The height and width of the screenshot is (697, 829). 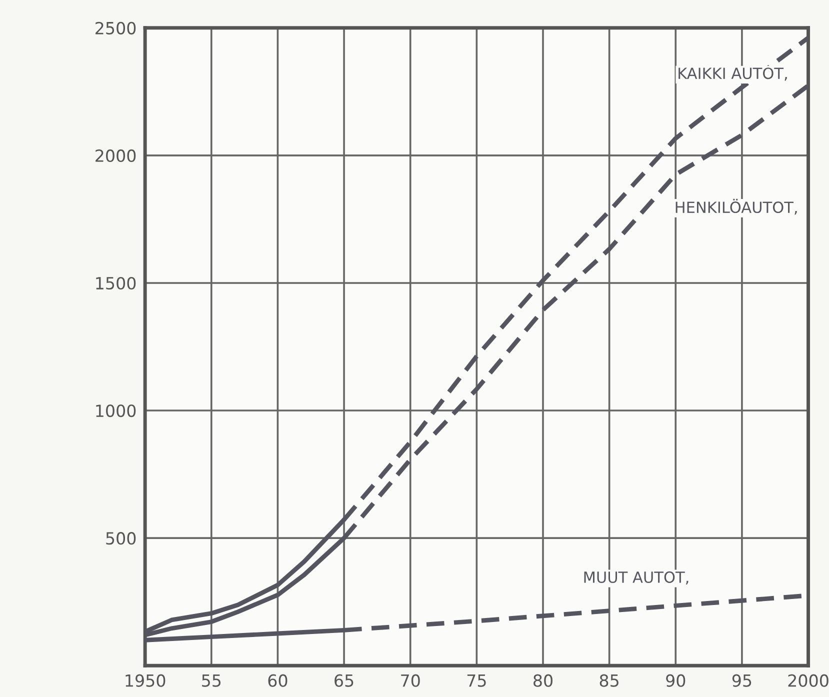 What do you see at coordinates (410, 680) in the screenshot?
I see `x-tick-label: 70` at bounding box center [410, 680].